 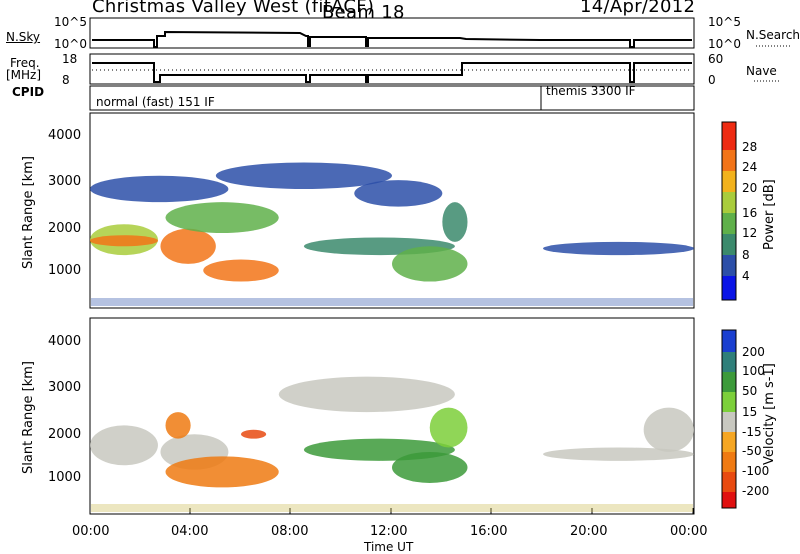 What do you see at coordinates (65, 181) in the screenshot?
I see `power-ytick-3000: 3000` at bounding box center [65, 181].